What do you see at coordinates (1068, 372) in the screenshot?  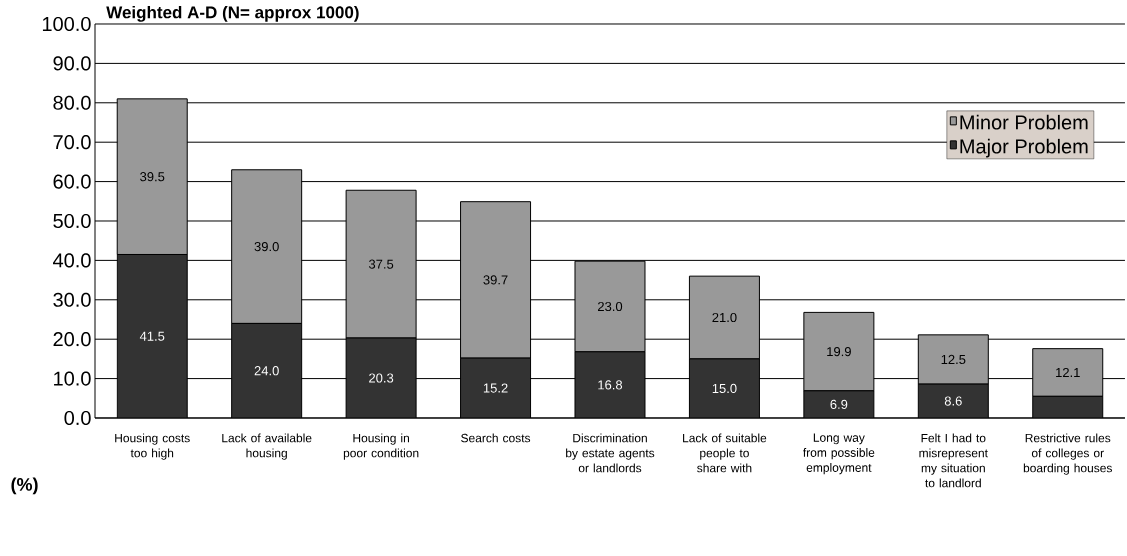 I see `data-label: 12.1` at bounding box center [1068, 372].